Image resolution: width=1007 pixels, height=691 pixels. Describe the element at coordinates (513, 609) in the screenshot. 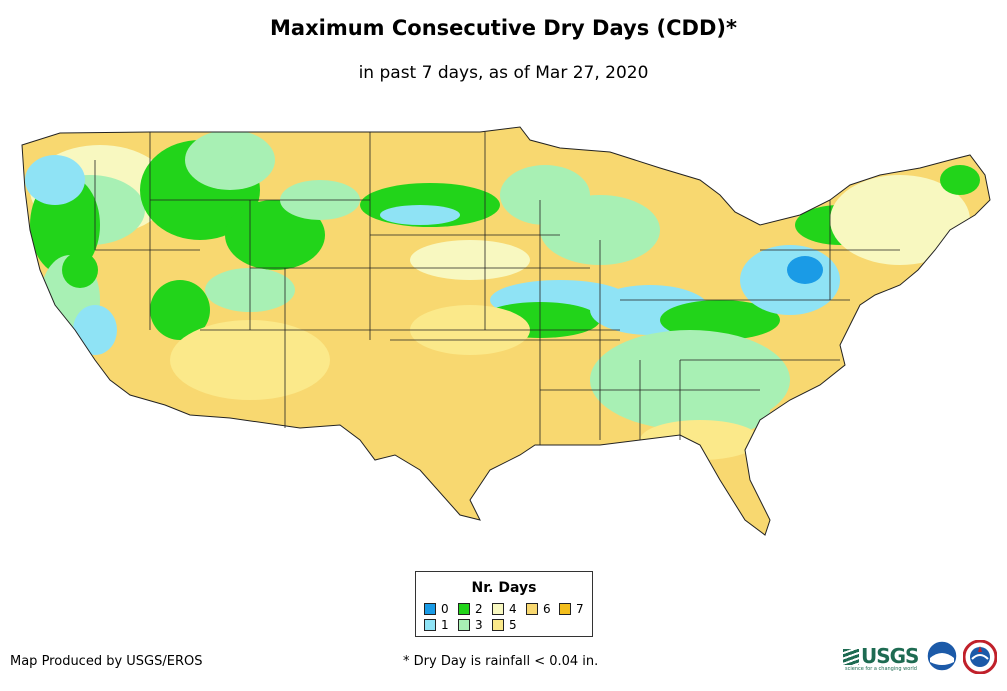

I see `legend-label: 4` at that location.